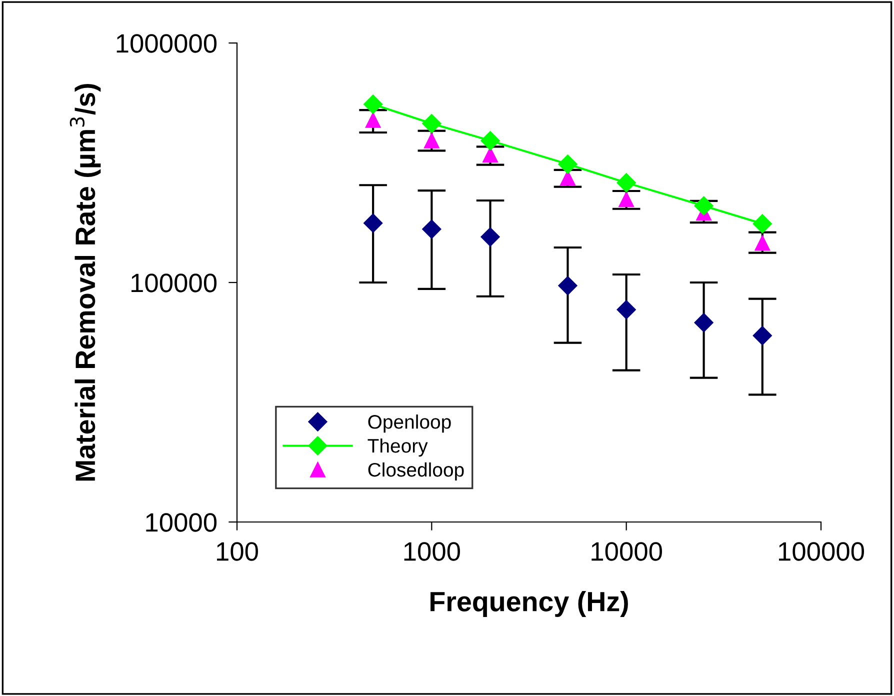  I want to click on y-tick-label: 100000, so click(174, 283).